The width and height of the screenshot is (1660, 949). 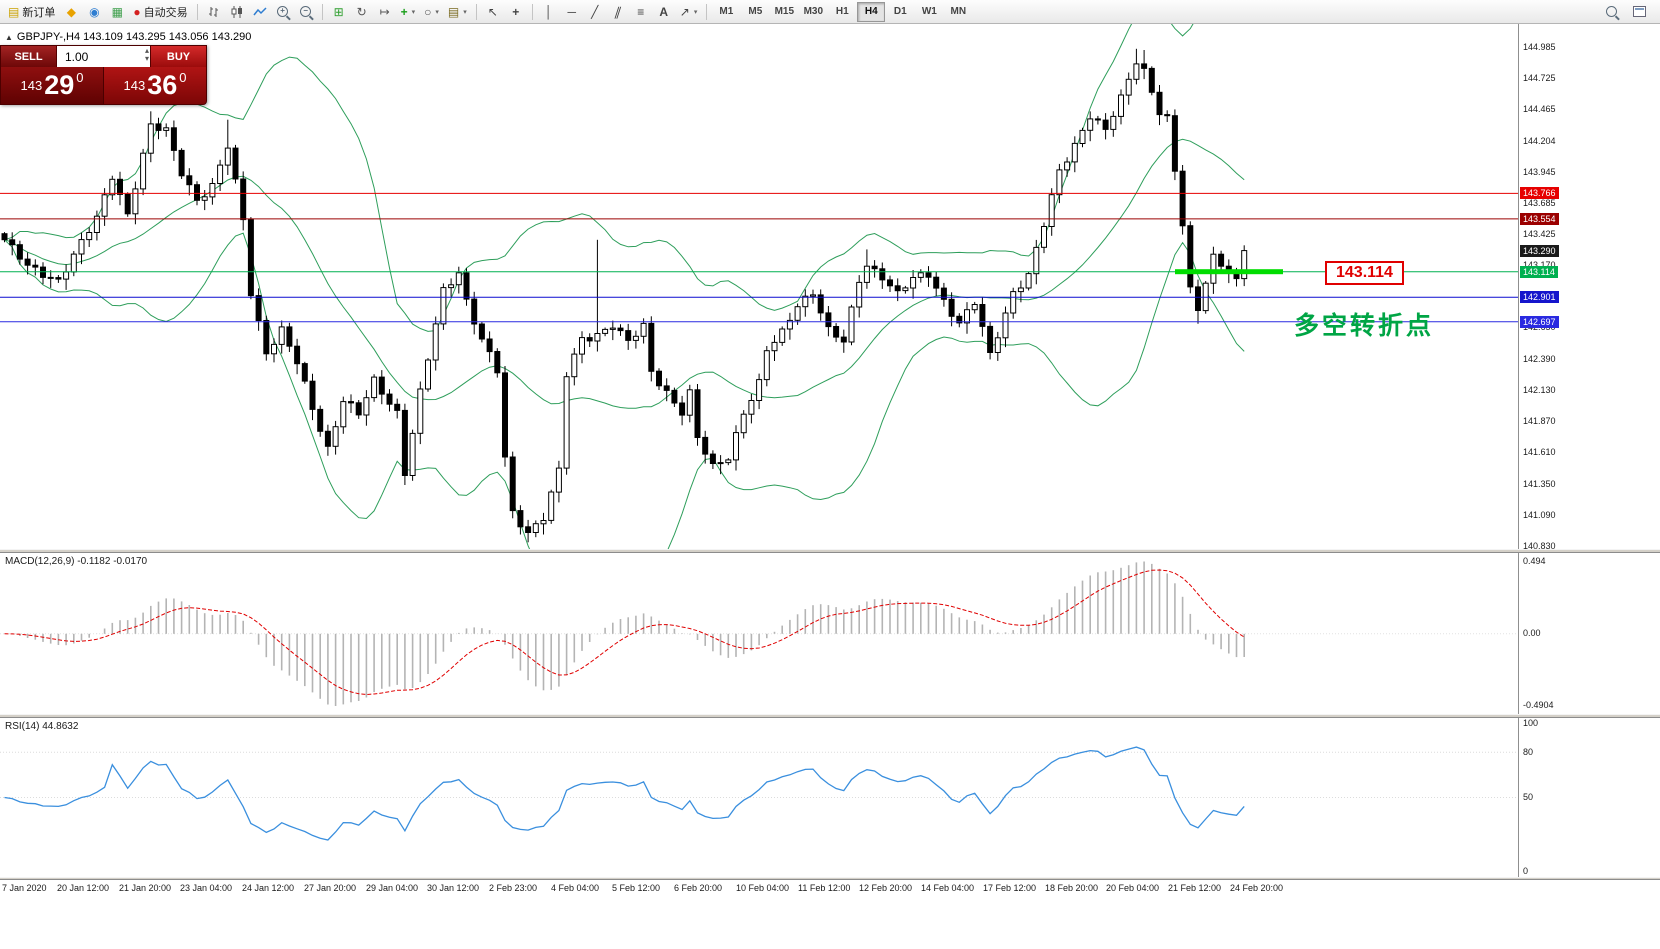 I want to click on text-icon: A, so click(x=664, y=11).